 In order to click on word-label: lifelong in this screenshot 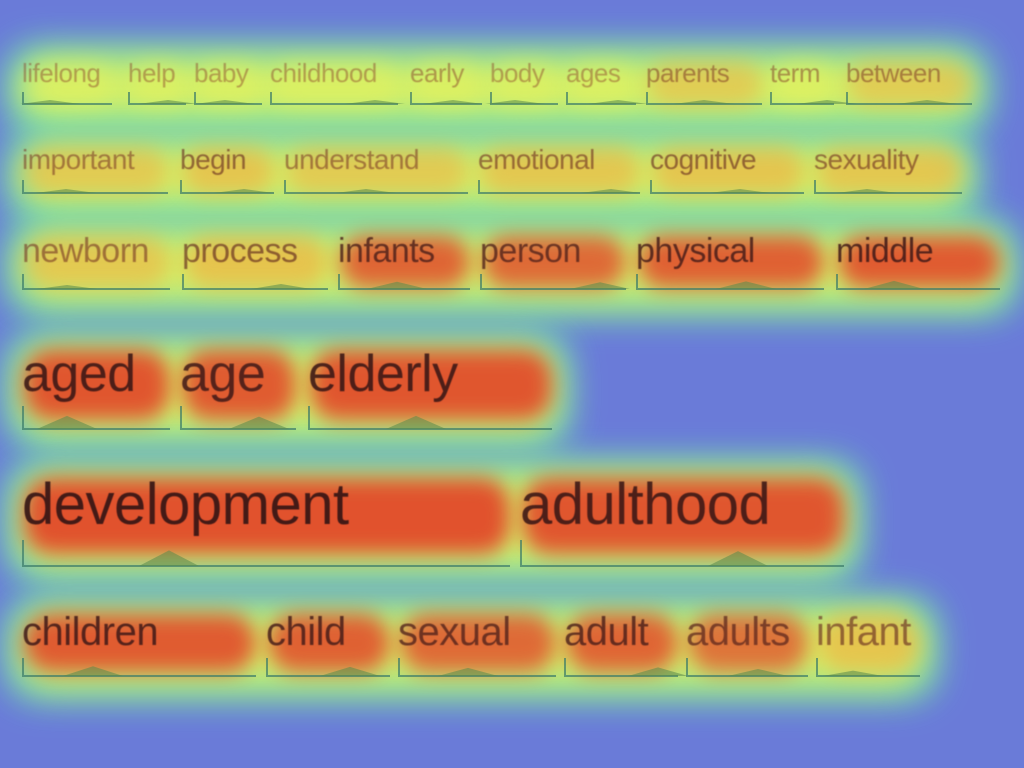, I will do `click(61, 73)`.